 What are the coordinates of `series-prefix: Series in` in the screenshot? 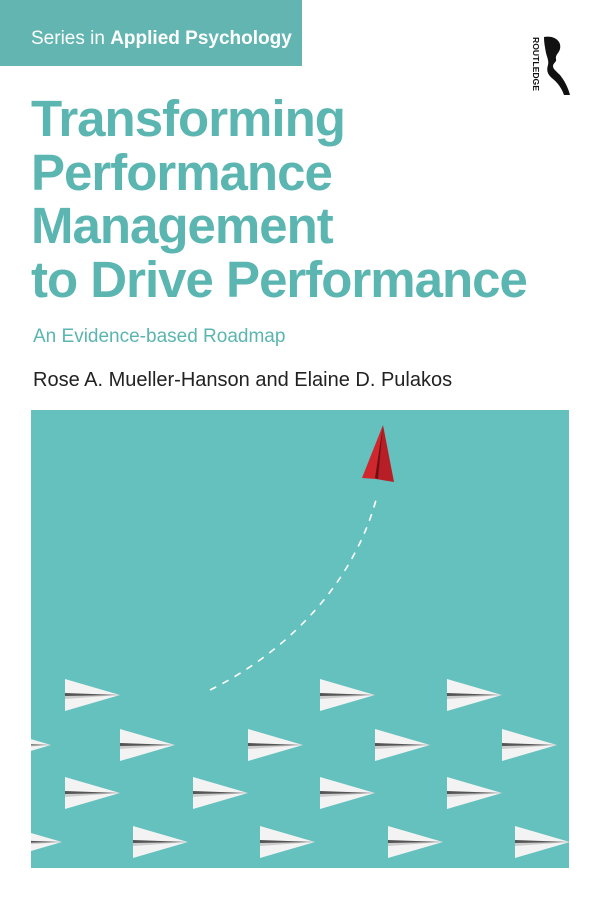 It's located at (68, 38).